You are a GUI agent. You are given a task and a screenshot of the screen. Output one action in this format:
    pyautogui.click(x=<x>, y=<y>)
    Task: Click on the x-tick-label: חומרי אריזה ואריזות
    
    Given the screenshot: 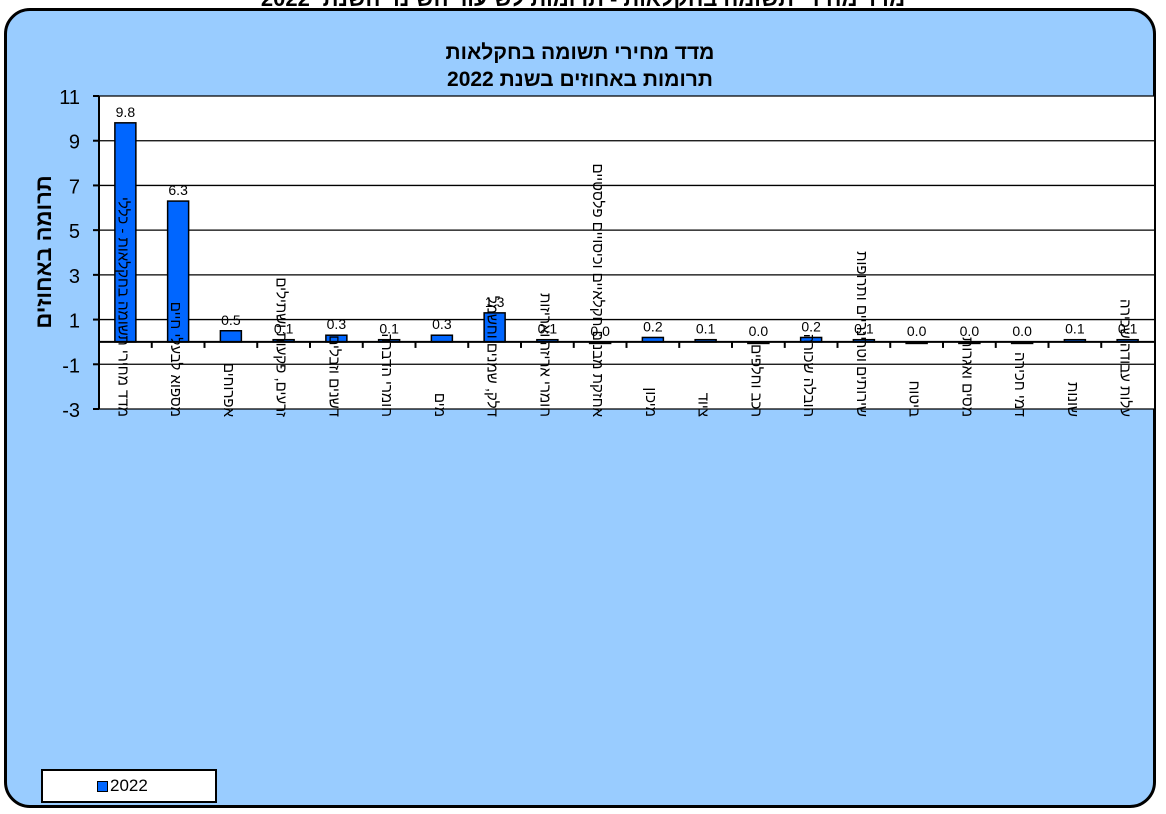 What is the action you would take?
    pyautogui.click(x=544, y=355)
    